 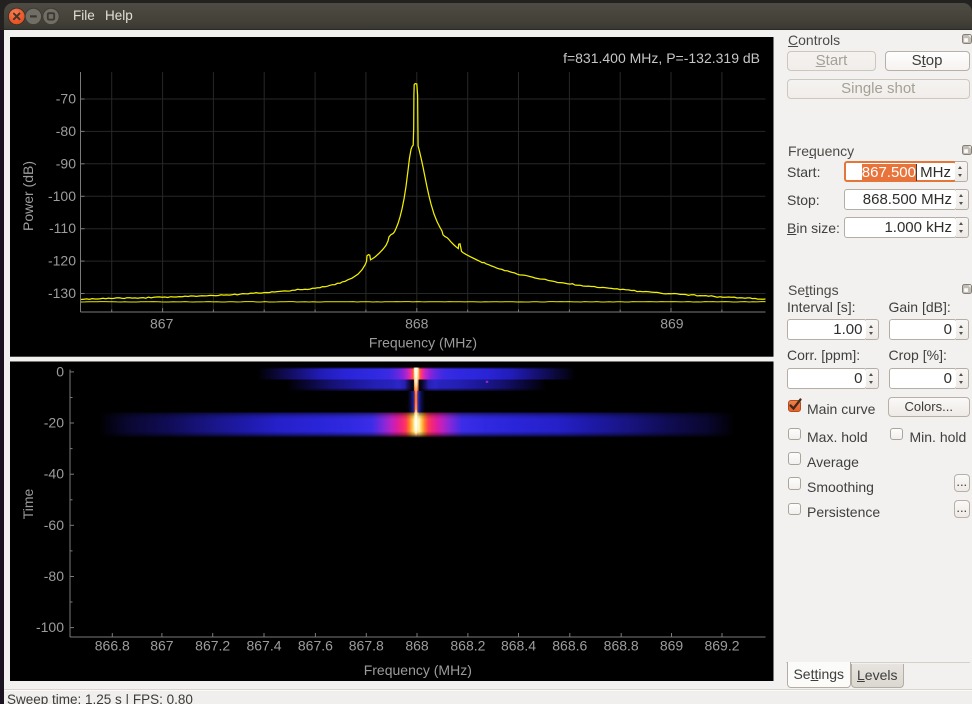 I want to click on svg-text: -40, so click(x=54, y=474).